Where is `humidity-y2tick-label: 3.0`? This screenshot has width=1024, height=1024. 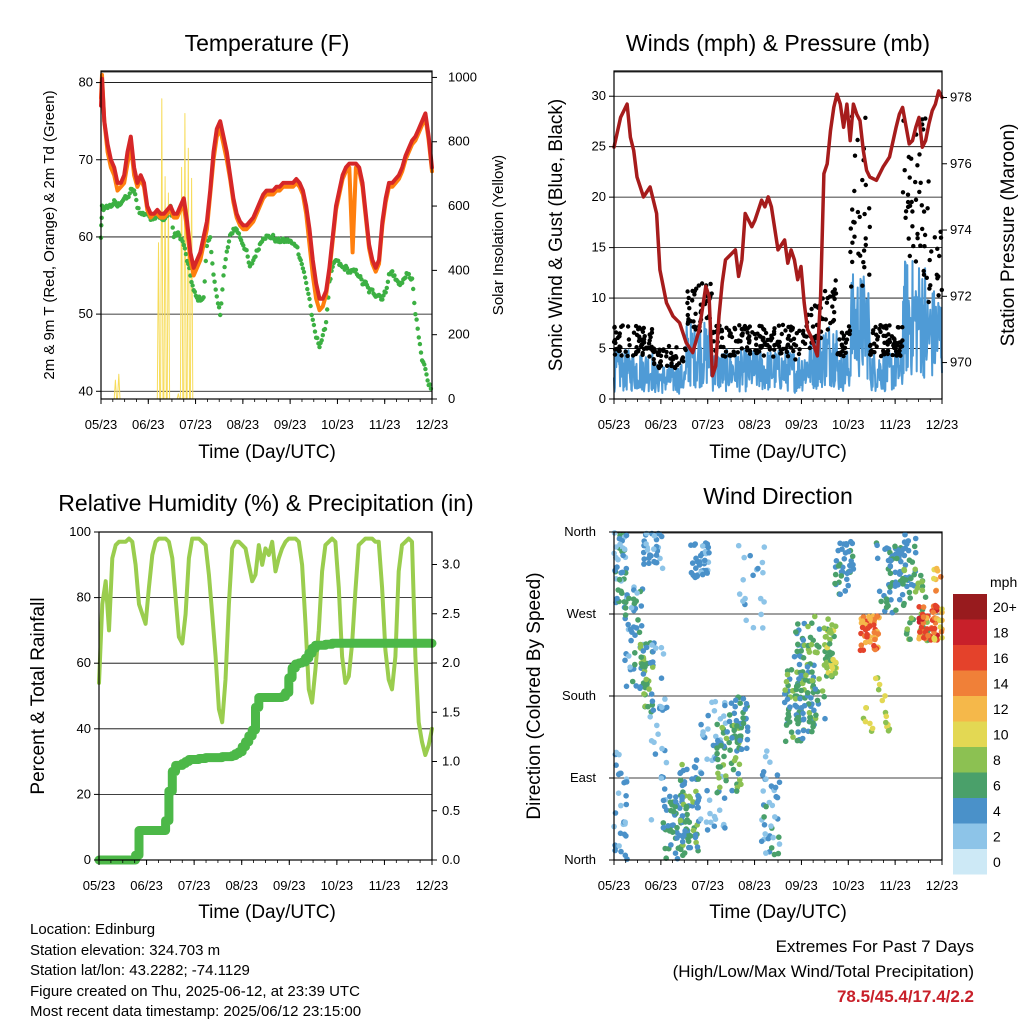 humidity-y2tick-label: 3.0 is located at coordinates (451, 564).